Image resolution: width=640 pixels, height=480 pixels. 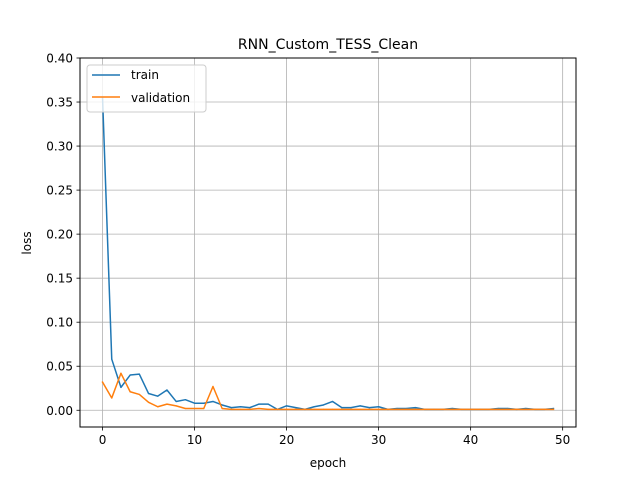 What do you see at coordinates (562, 440) in the screenshot?
I see `x-tick-label: 50` at bounding box center [562, 440].